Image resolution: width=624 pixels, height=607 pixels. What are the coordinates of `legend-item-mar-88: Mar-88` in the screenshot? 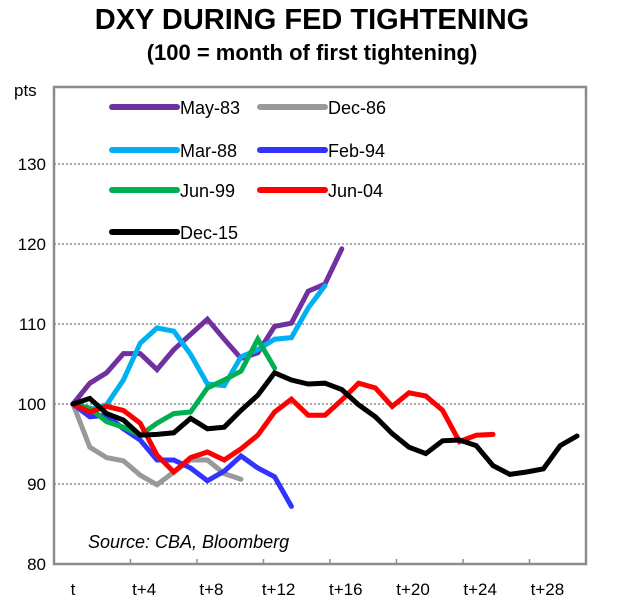 It's located at (173, 151).